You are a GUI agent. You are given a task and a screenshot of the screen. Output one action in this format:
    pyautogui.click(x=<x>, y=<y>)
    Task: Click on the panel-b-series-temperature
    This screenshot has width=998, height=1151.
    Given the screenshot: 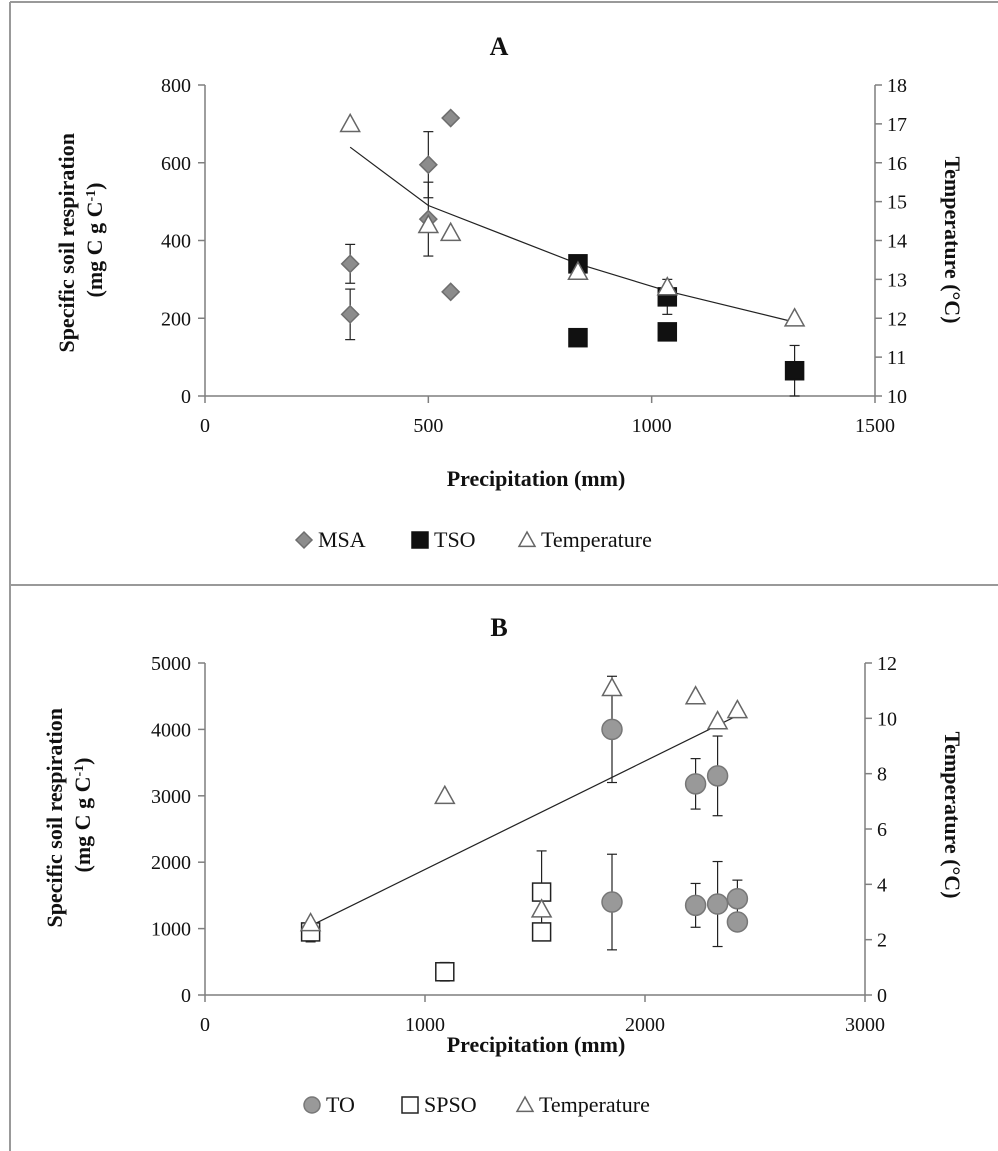 What is the action you would take?
    pyautogui.click(x=524, y=804)
    